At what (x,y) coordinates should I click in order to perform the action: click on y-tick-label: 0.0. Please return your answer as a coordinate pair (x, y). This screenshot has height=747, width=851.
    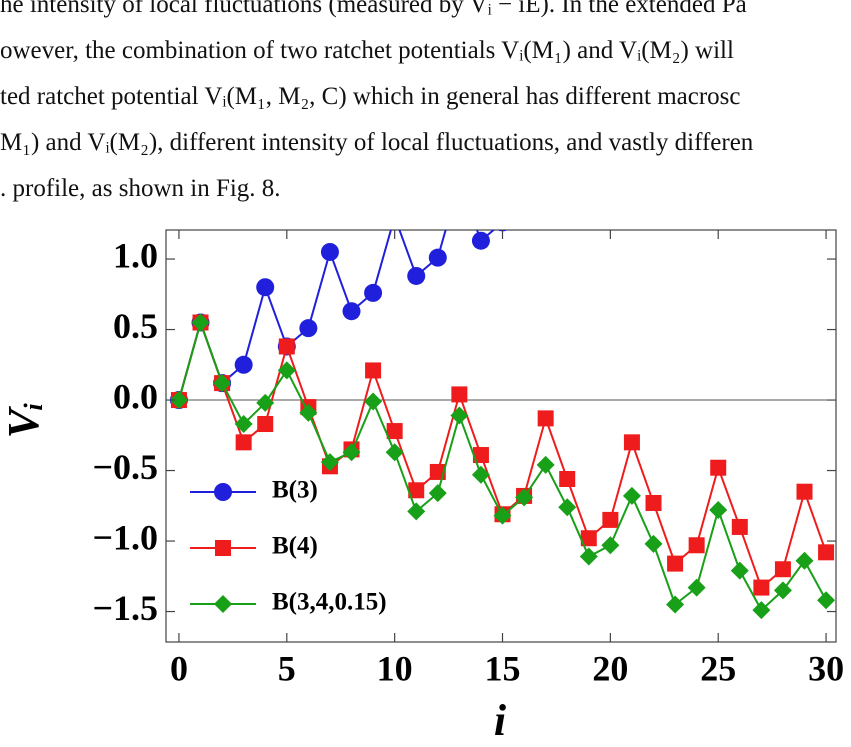
    Looking at the image, I should click on (135, 396).